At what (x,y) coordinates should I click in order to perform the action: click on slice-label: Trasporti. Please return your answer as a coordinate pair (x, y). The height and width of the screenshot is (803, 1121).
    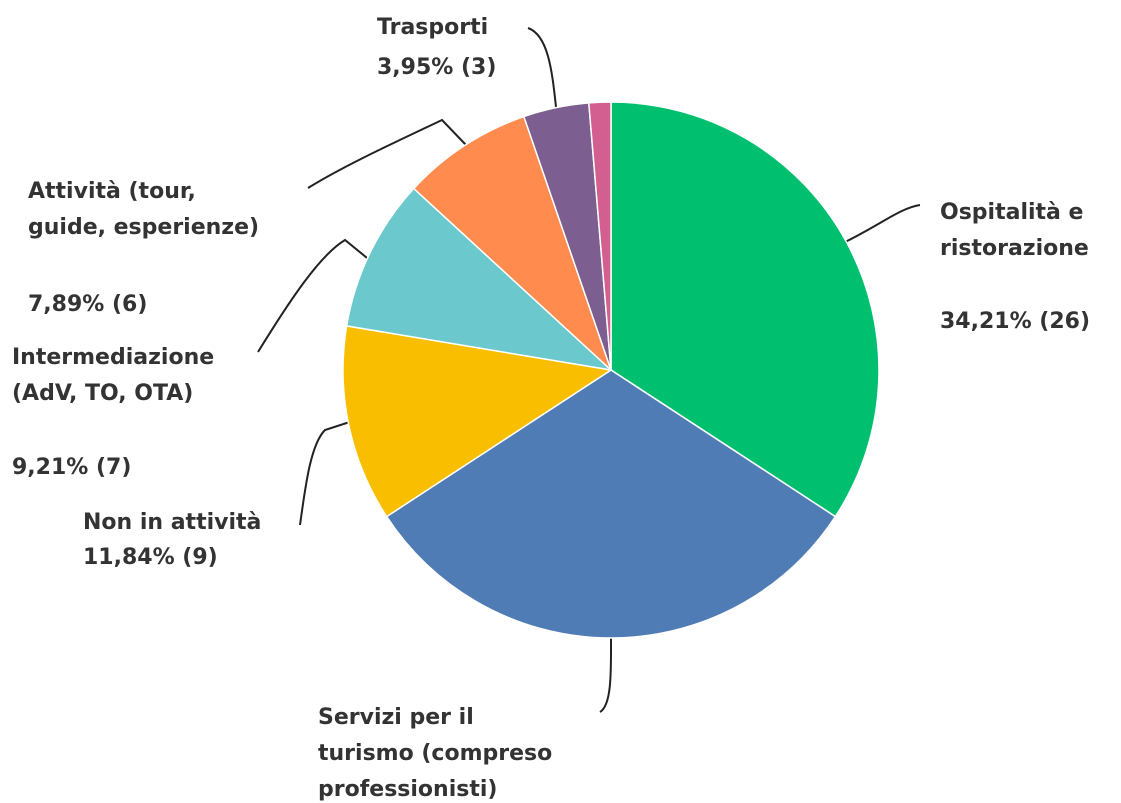
    Looking at the image, I should click on (432, 27).